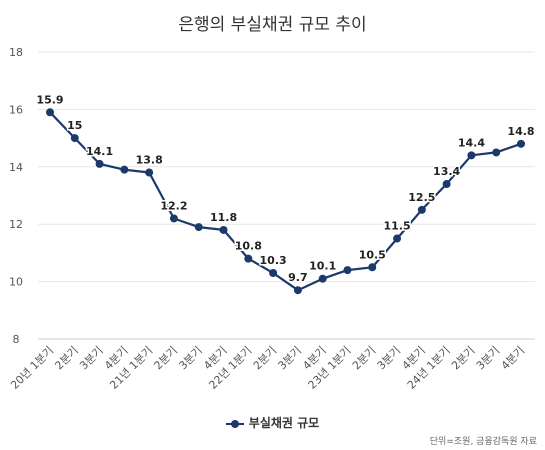  Describe the element at coordinates (16, 109) in the screenshot. I see `y-tick-label: 16` at that location.